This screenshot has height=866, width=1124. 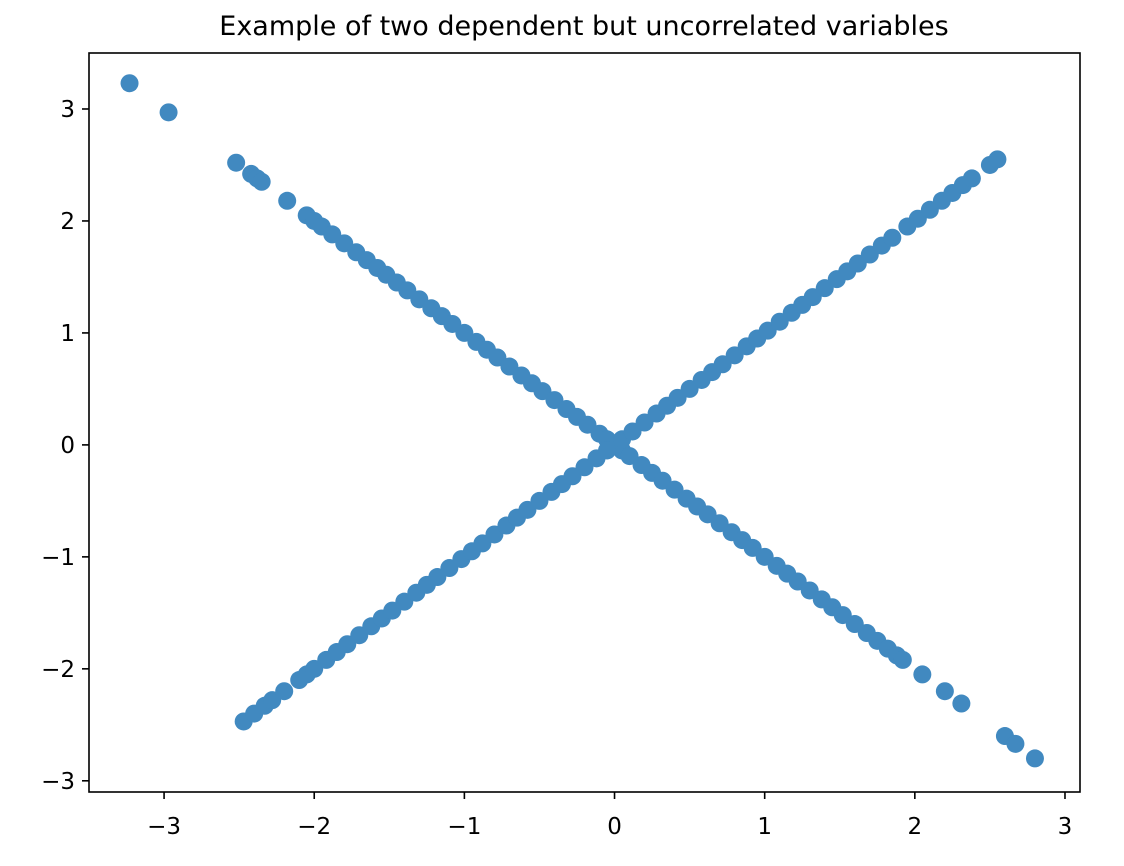 I want to click on x-tick-label: 0, so click(x=614, y=827).